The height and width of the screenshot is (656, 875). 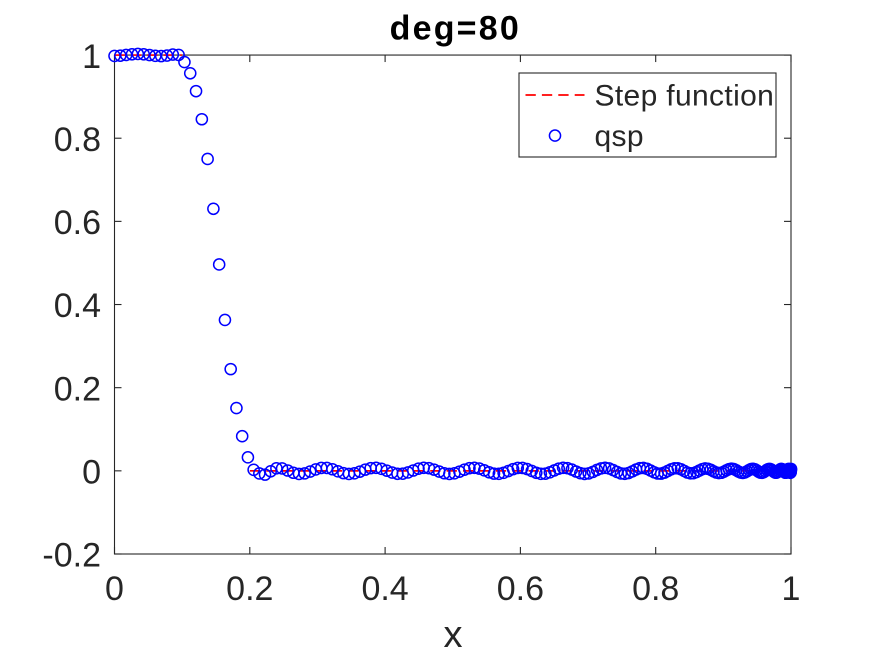 What do you see at coordinates (71, 556) in the screenshot?
I see `svg-text: -0.2` at bounding box center [71, 556].